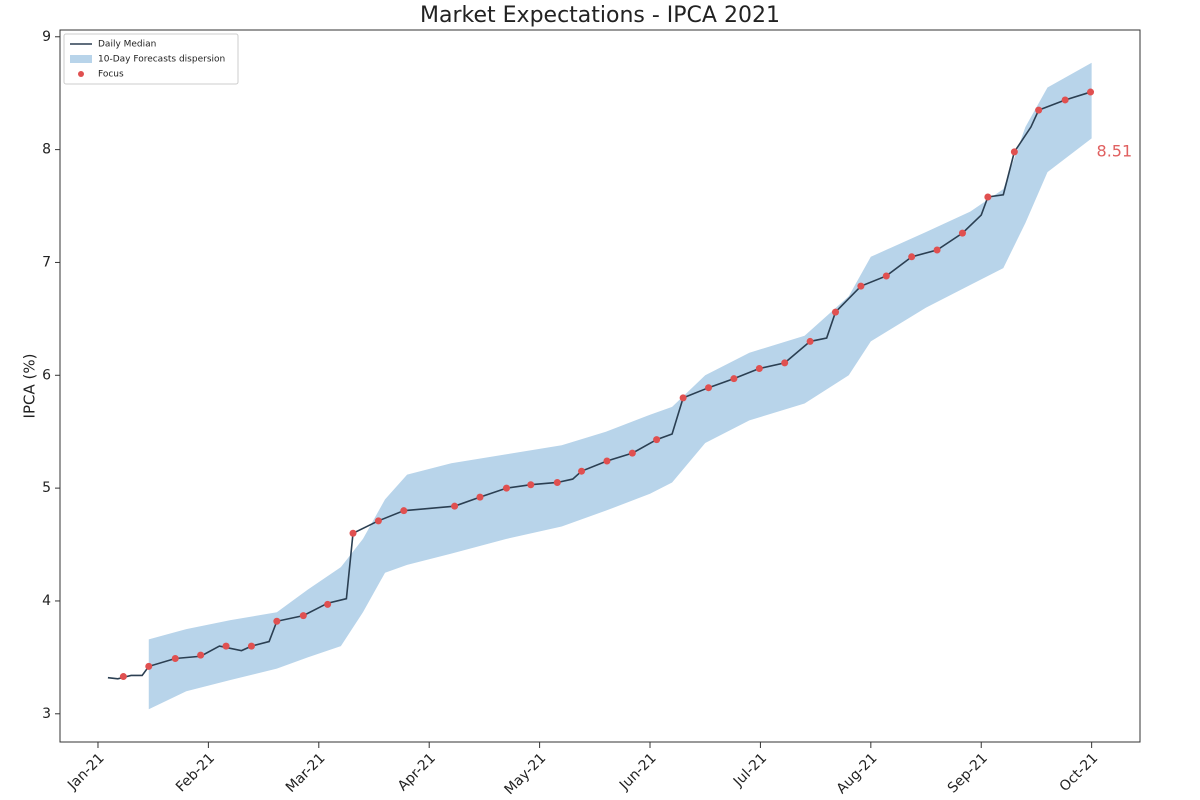  I want to click on x-tick-label: Apr-21, so click(417, 772).